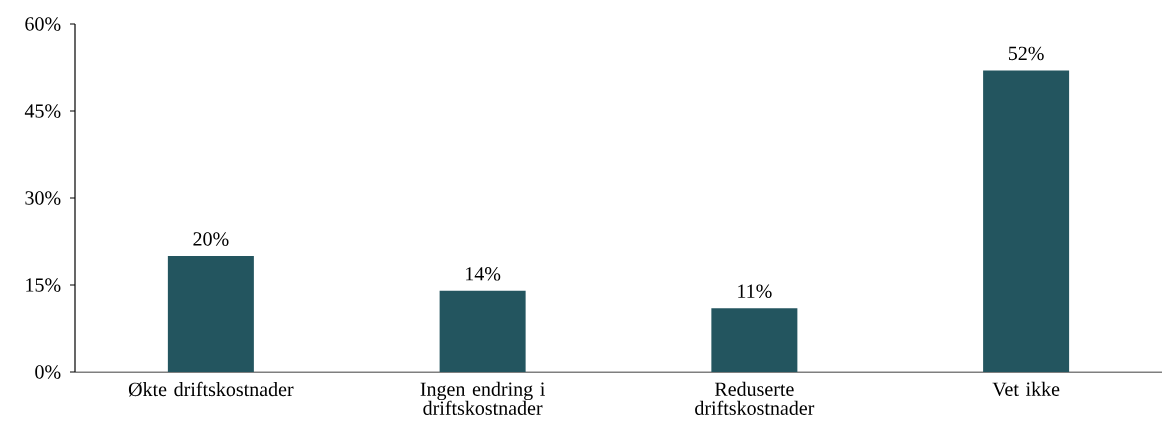 The image size is (1162, 426). What do you see at coordinates (1026, 389) in the screenshot?
I see `x-tick-label: Vet ikke` at bounding box center [1026, 389].